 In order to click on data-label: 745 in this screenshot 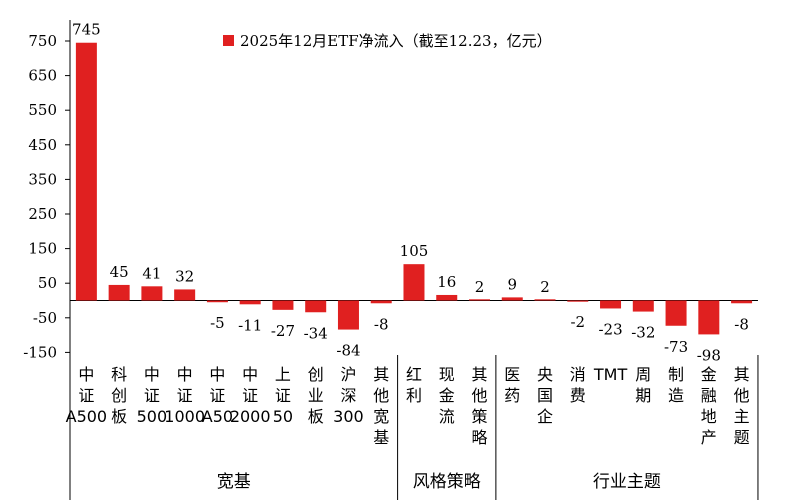, I will do `click(86, 30)`.